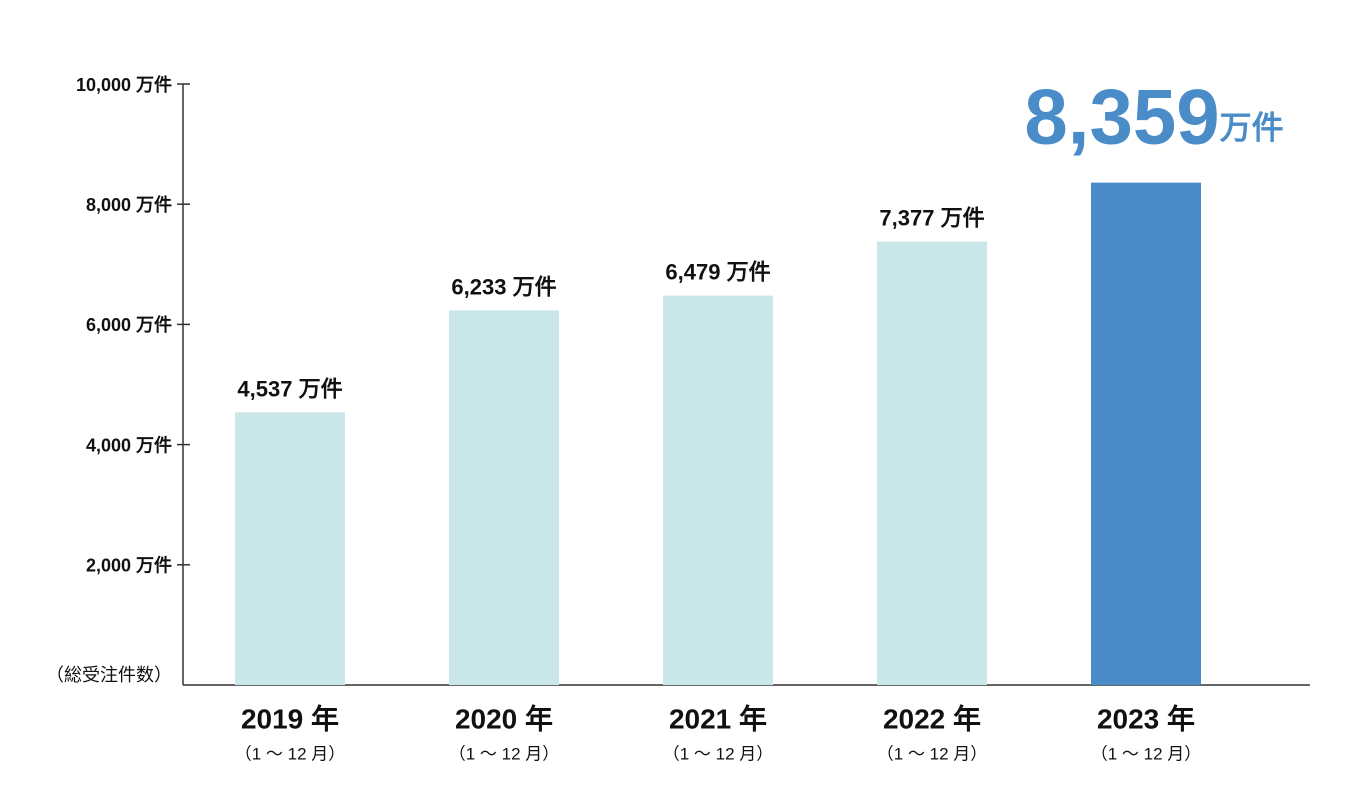 The height and width of the screenshot is (801, 1361). Describe the element at coordinates (932, 718) in the screenshot. I see `x-tick-label: 2022 年` at that location.